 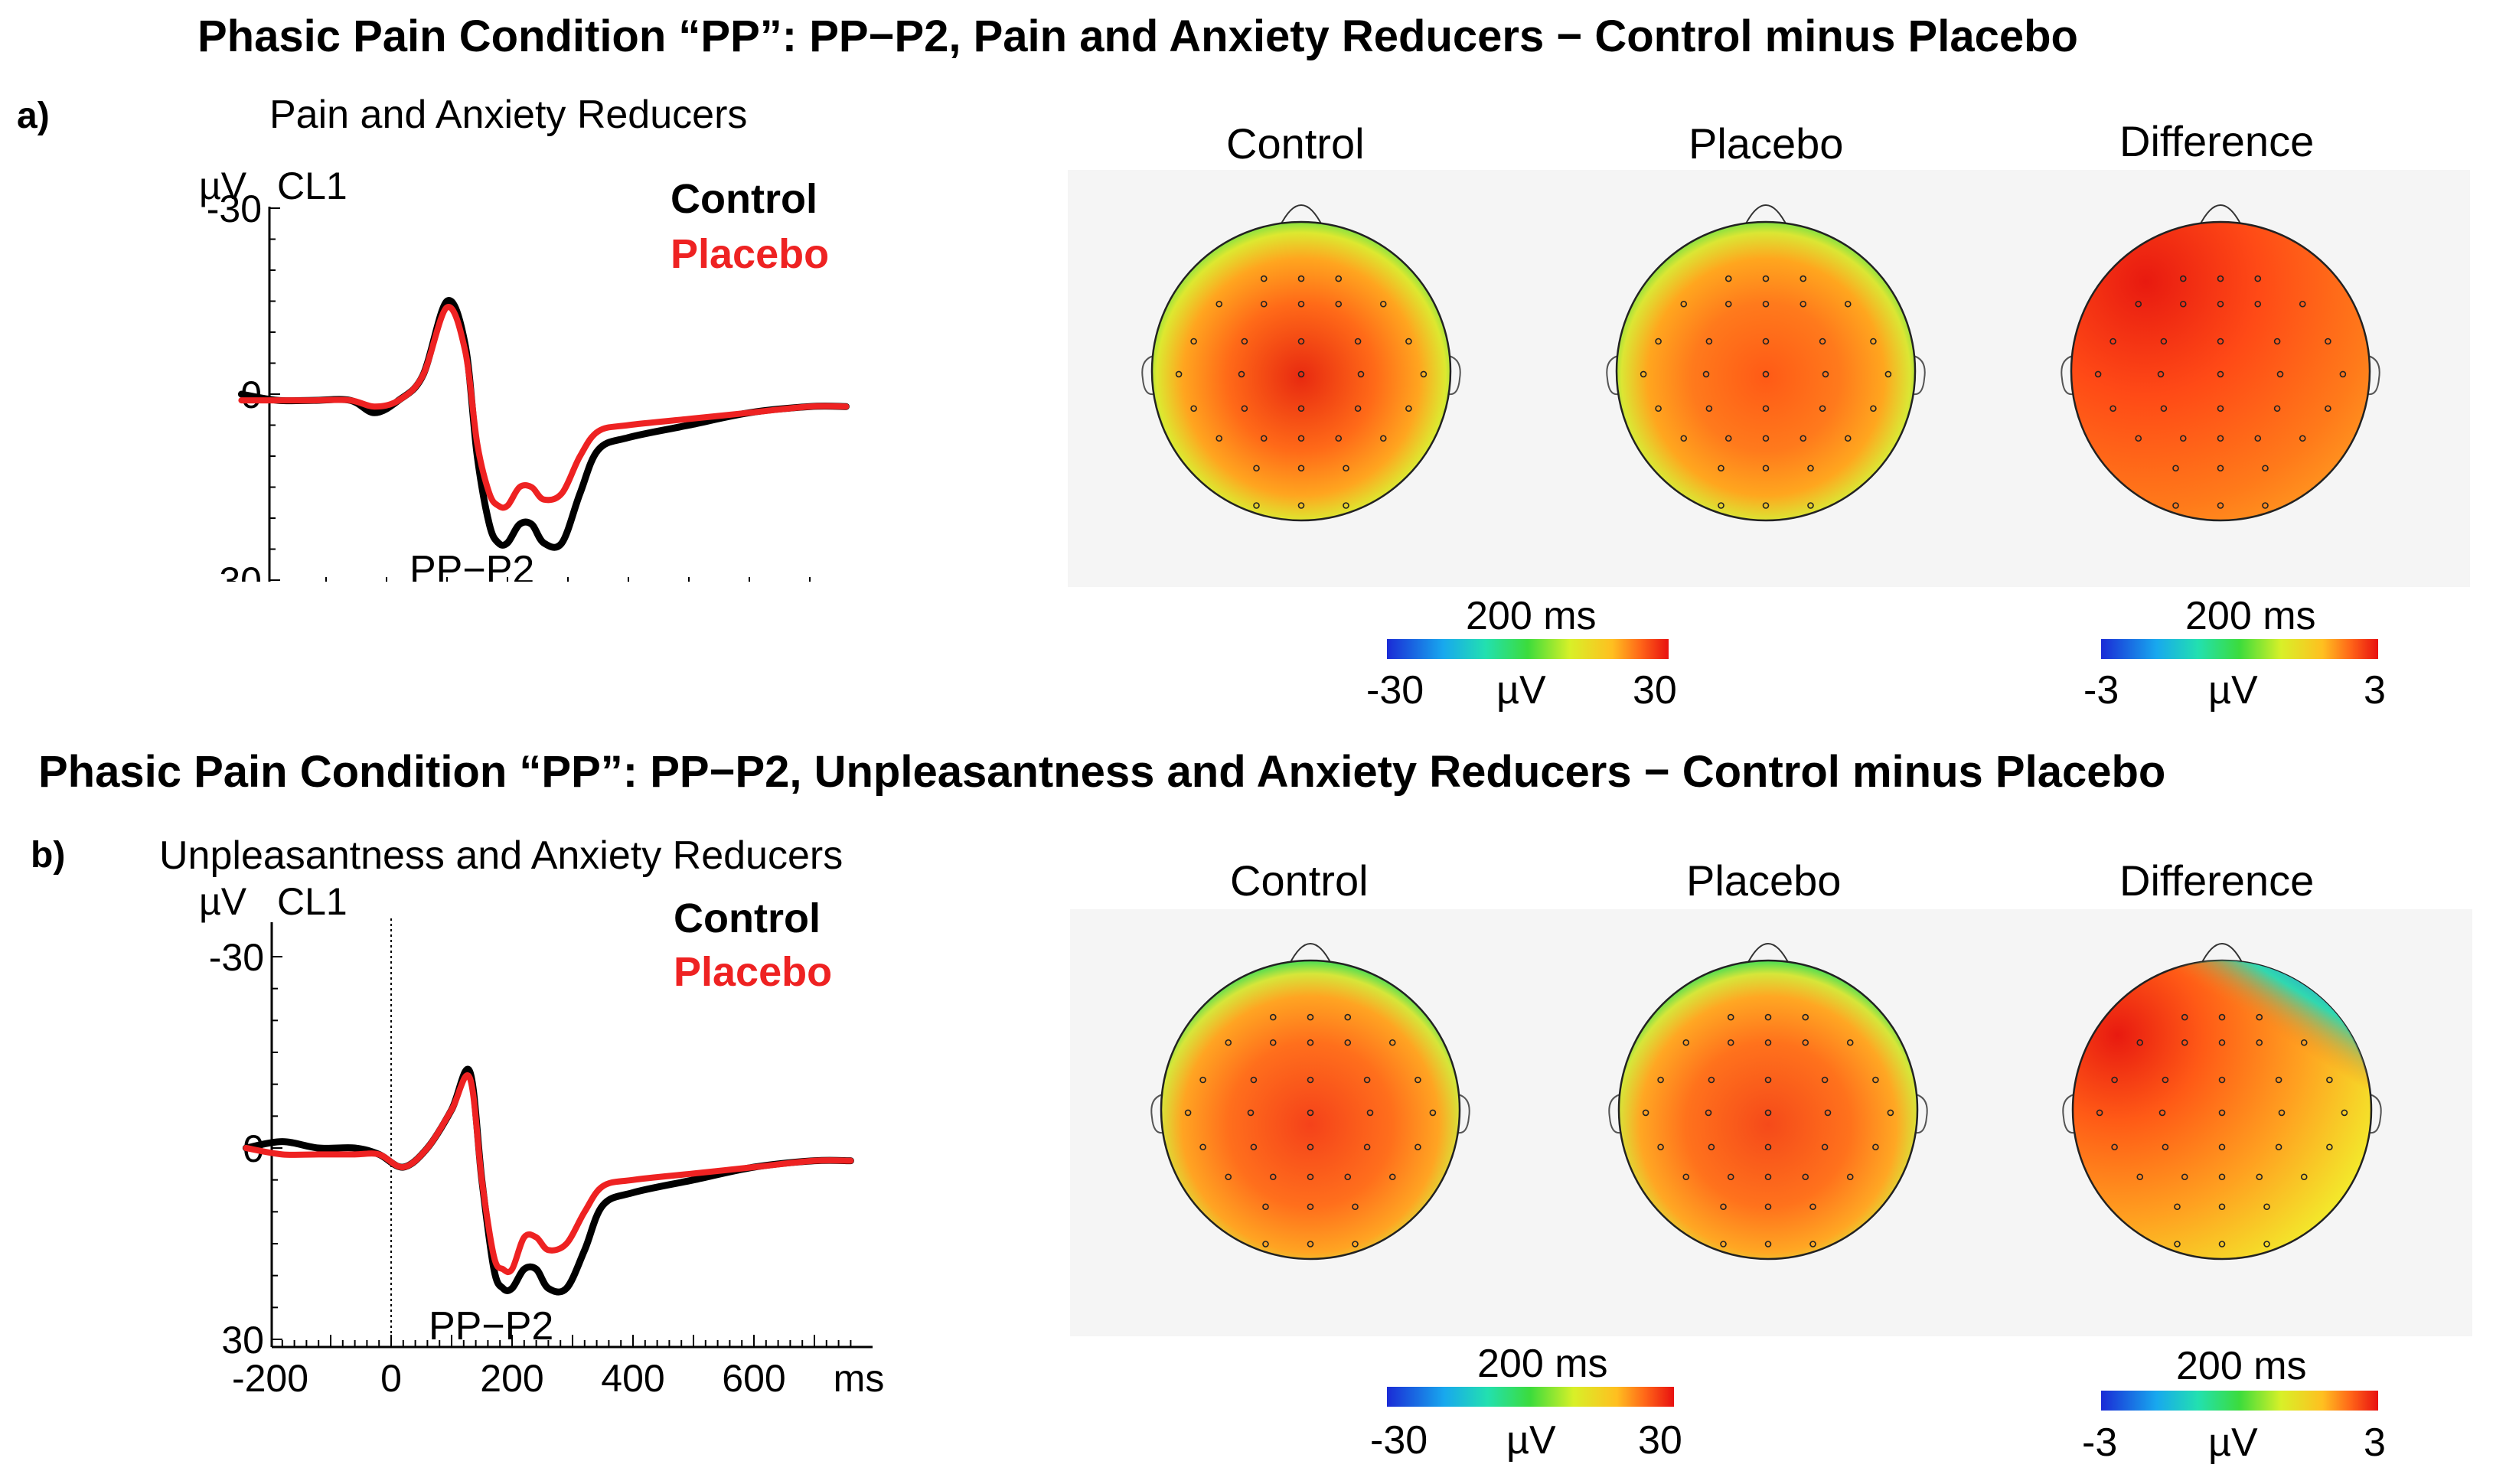 What do you see at coordinates (1528, 649) in the screenshot?
I see `colorbar-a1` at bounding box center [1528, 649].